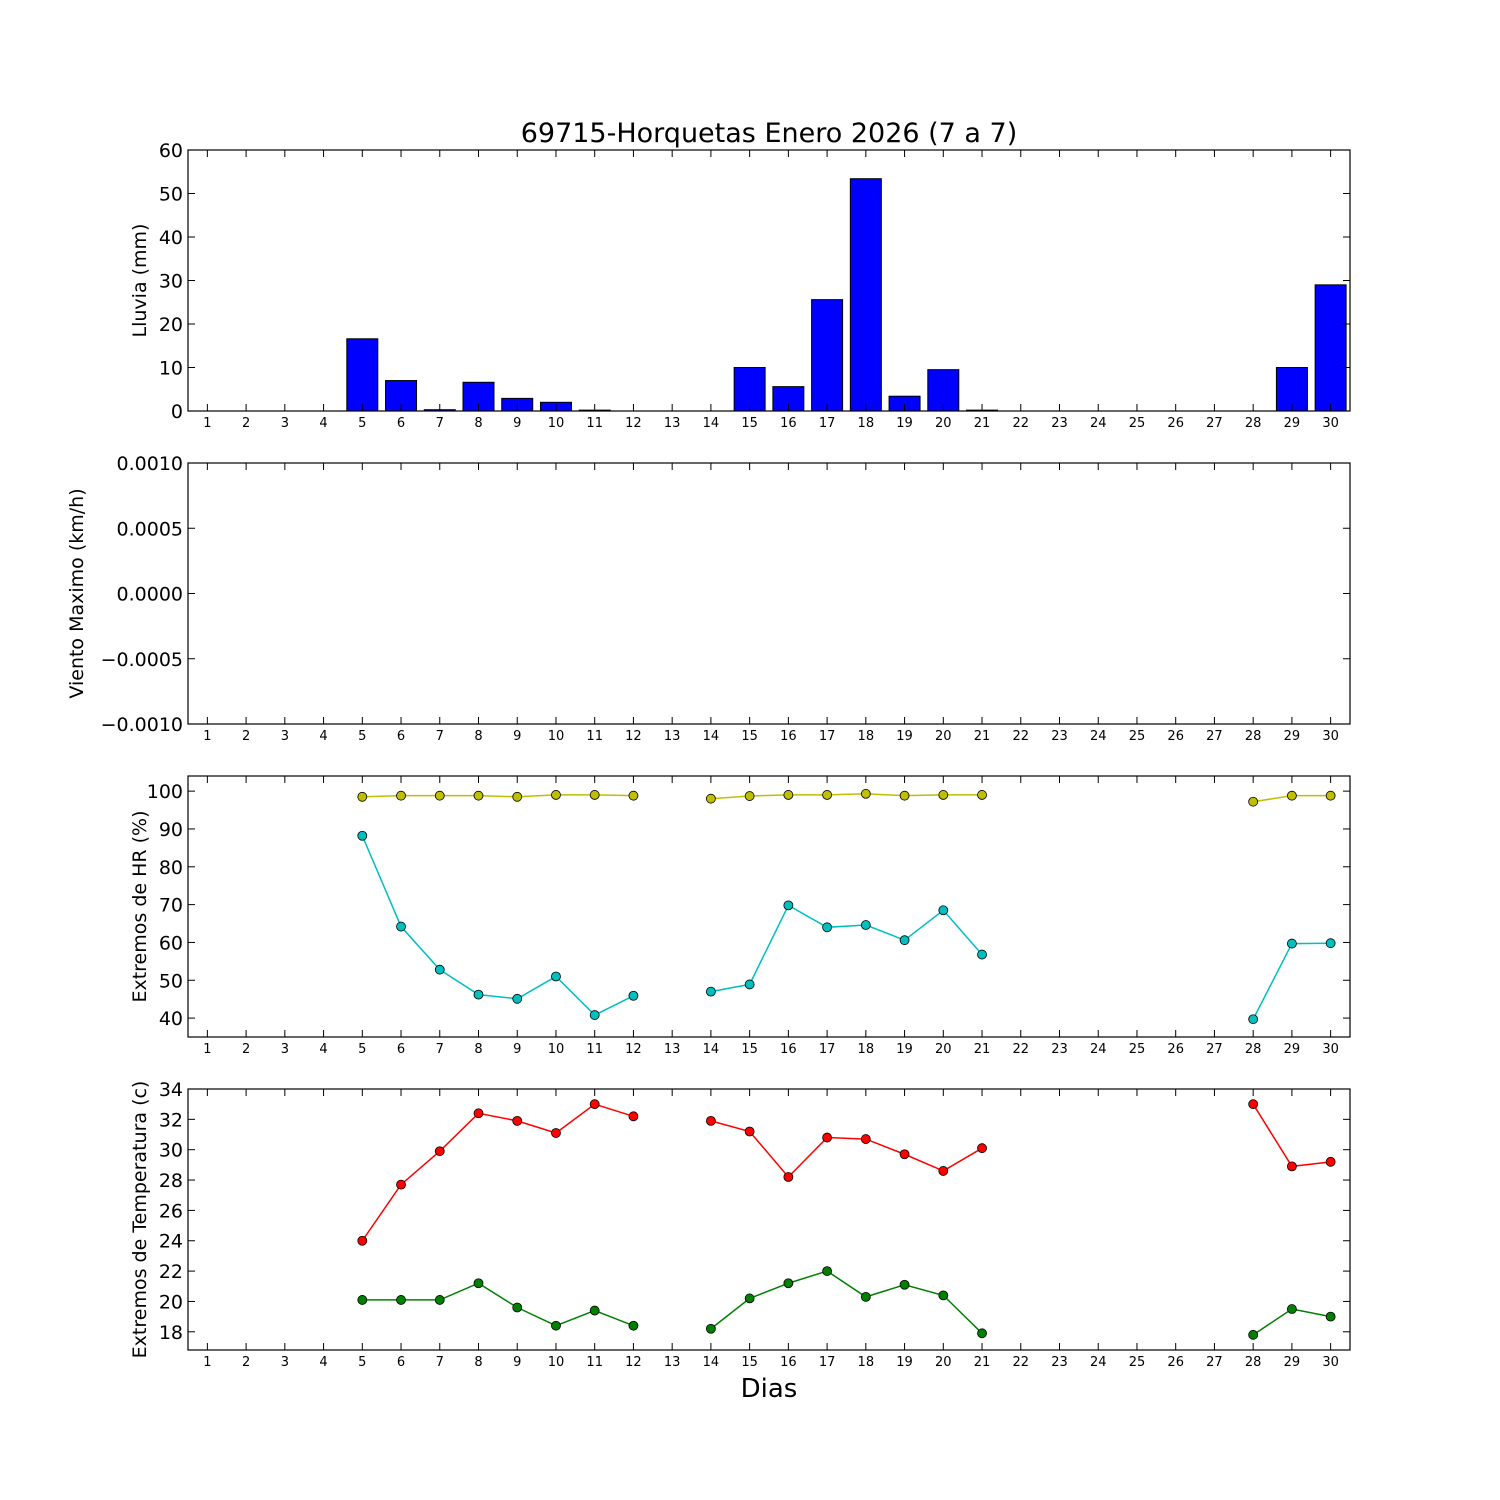 The width and height of the screenshot is (1500, 1500). What do you see at coordinates (1175, 736) in the screenshot?
I see `wind-x-tick-label: 26` at bounding box center [1175, 736].